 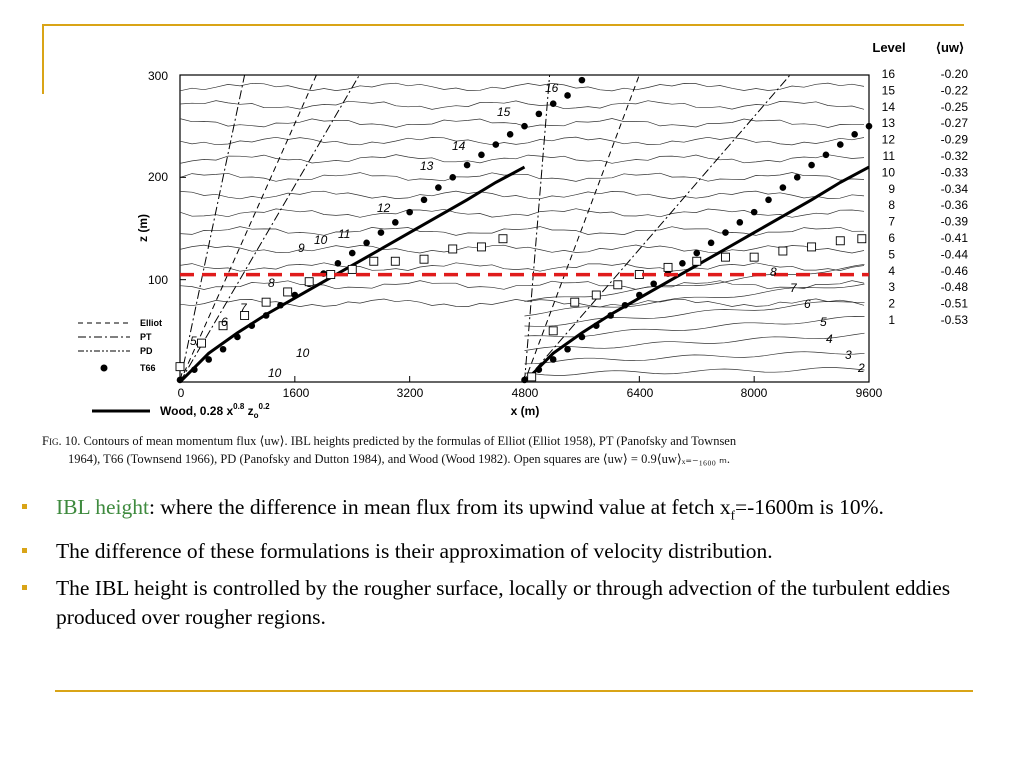 What do you see at coordinates (525, 411) in the screenshot?
I see `x-axis-label: x (m)` at bounding box center [525, 411].